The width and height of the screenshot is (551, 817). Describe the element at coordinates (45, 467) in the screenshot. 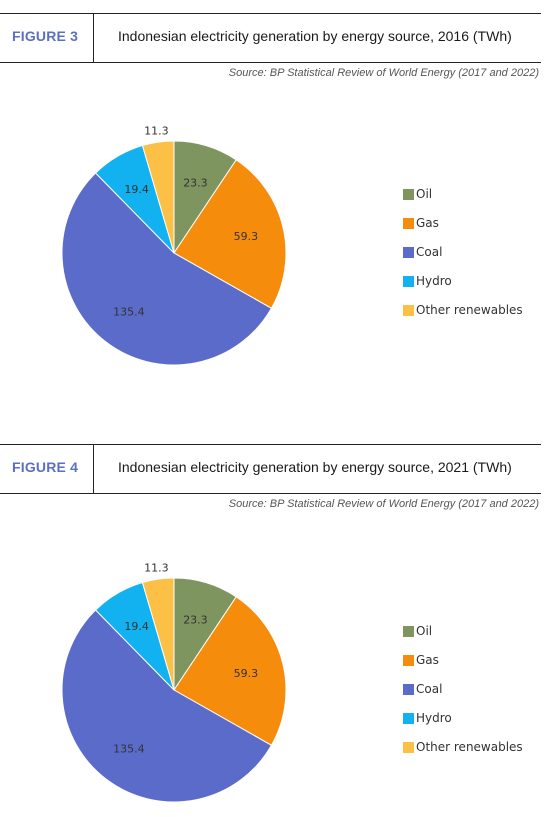

I see `figure-label: FIGURE 4` at that location.